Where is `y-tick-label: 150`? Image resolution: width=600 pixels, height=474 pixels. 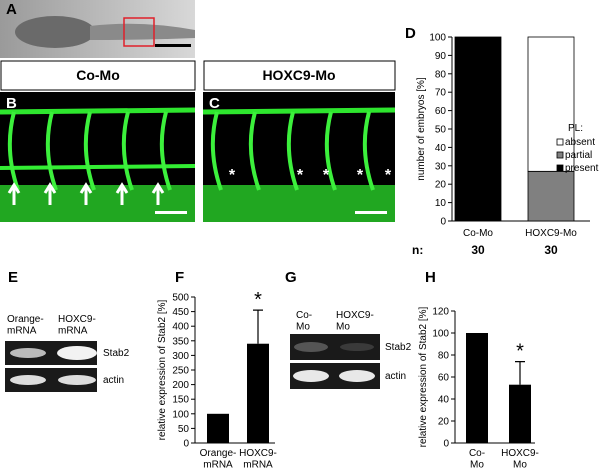 y-tick-label: 150 is located at coordinates (180, 400).